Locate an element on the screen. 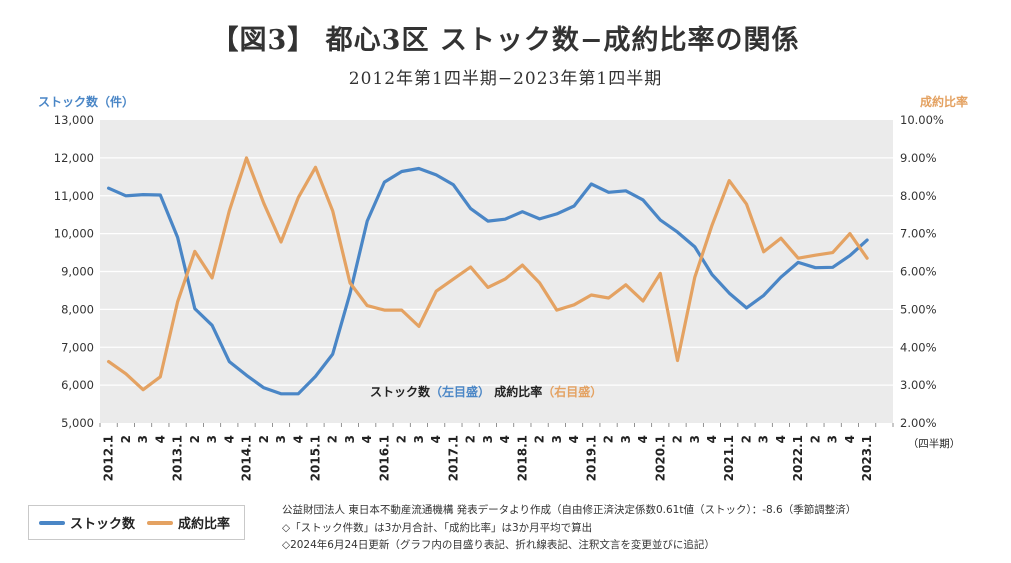  legend-swatch-ratio is located at coordinates (160, 522).